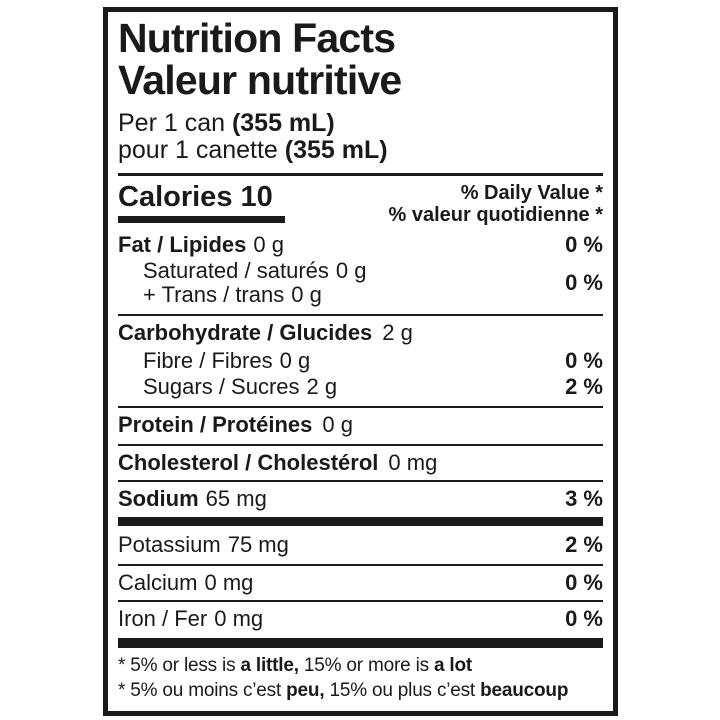 The image size is (720, 720). Describe the element at coordinates (360, 245) in the screenshot. I see `fat-row: Fat / Lipides 0 g 0 %` at that location.